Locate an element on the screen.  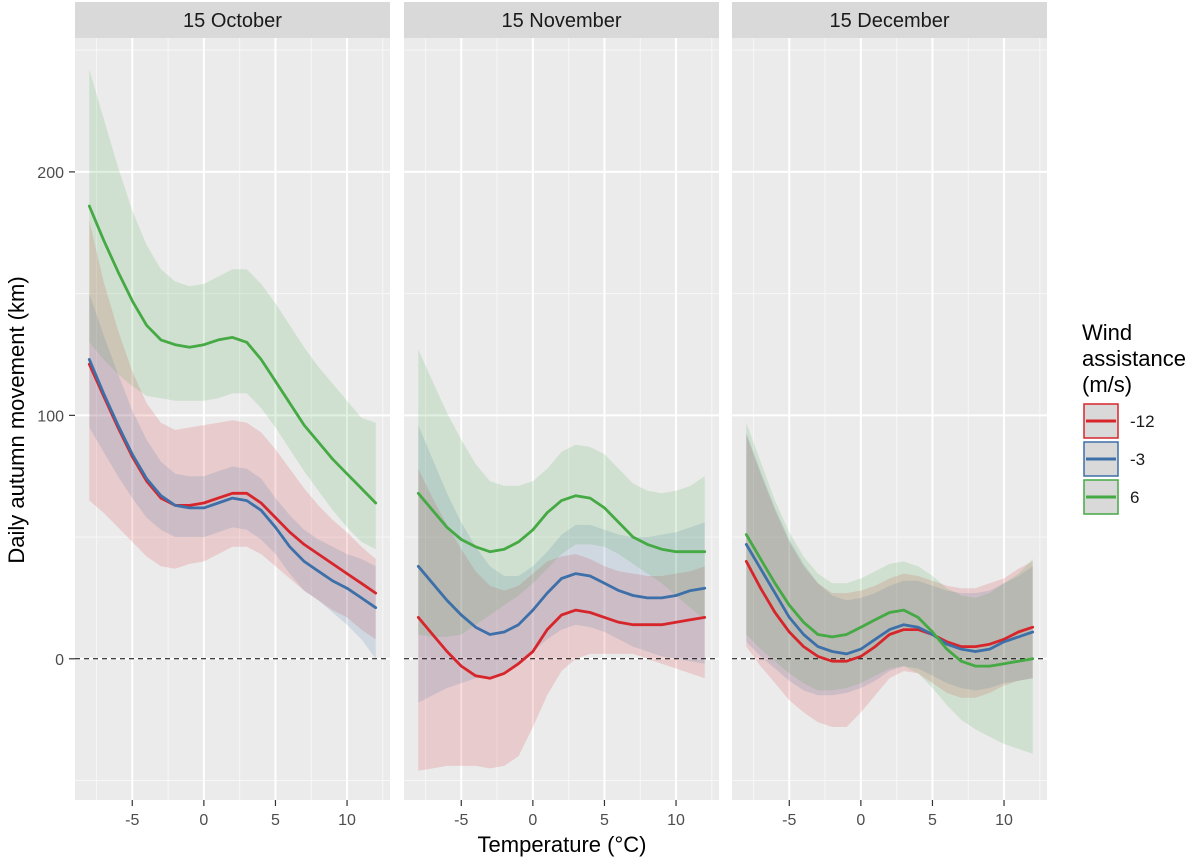
legend-entry: 6 is located at coordinates (1111, 497).